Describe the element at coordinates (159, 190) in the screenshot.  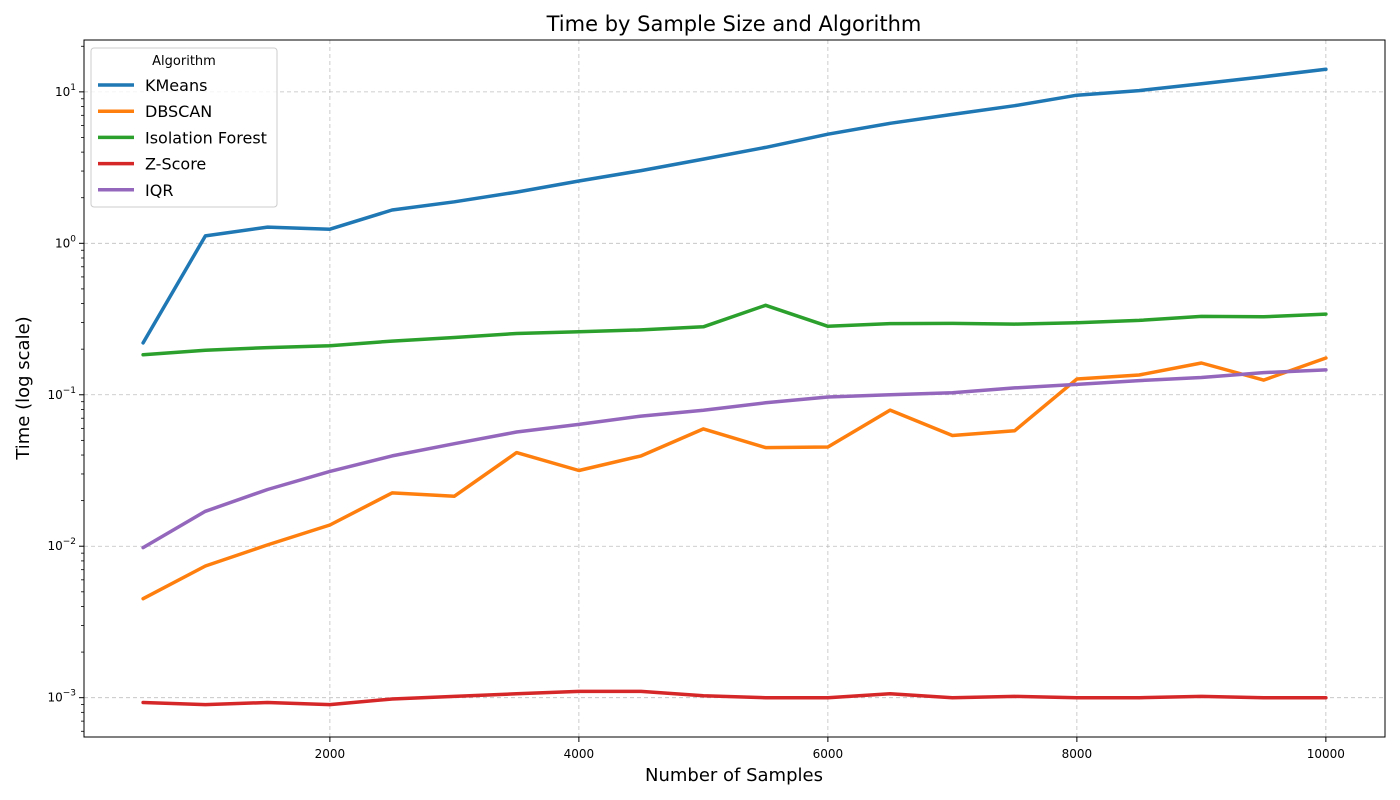
I see `legend-label-iqr: IQR` at that location.